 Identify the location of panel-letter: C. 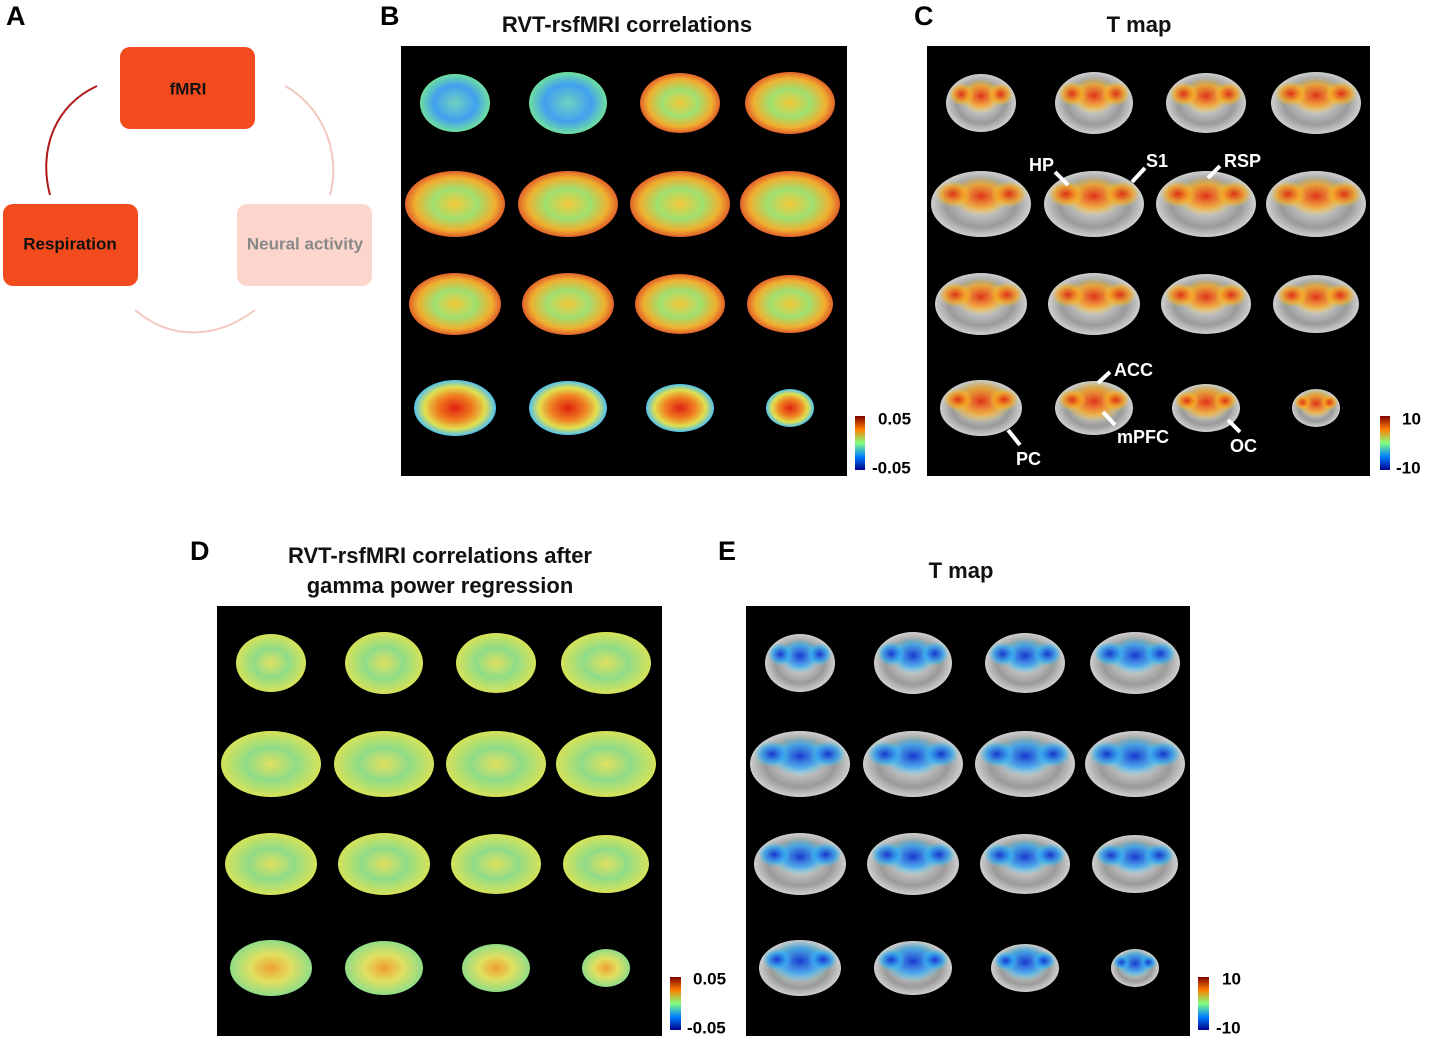
(924, 16).